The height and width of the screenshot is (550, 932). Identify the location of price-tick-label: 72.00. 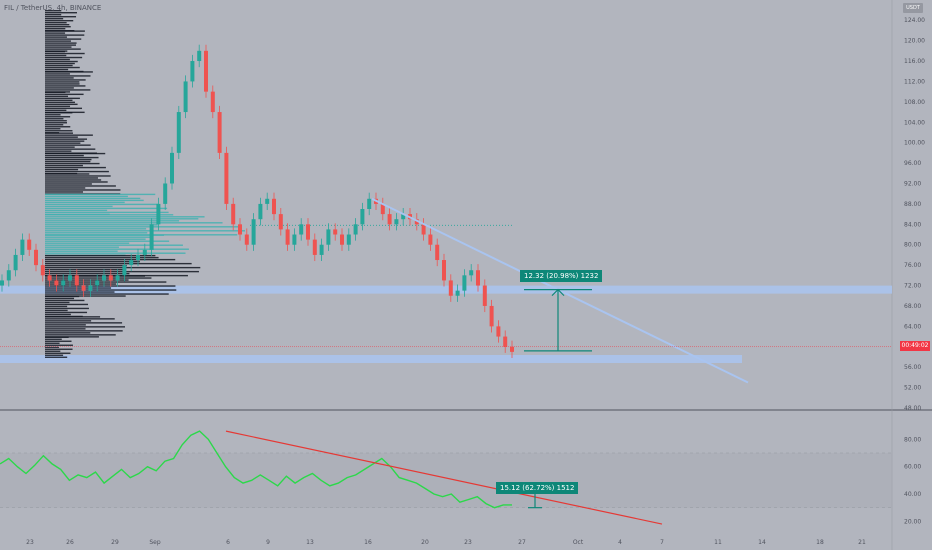
(912, 286).